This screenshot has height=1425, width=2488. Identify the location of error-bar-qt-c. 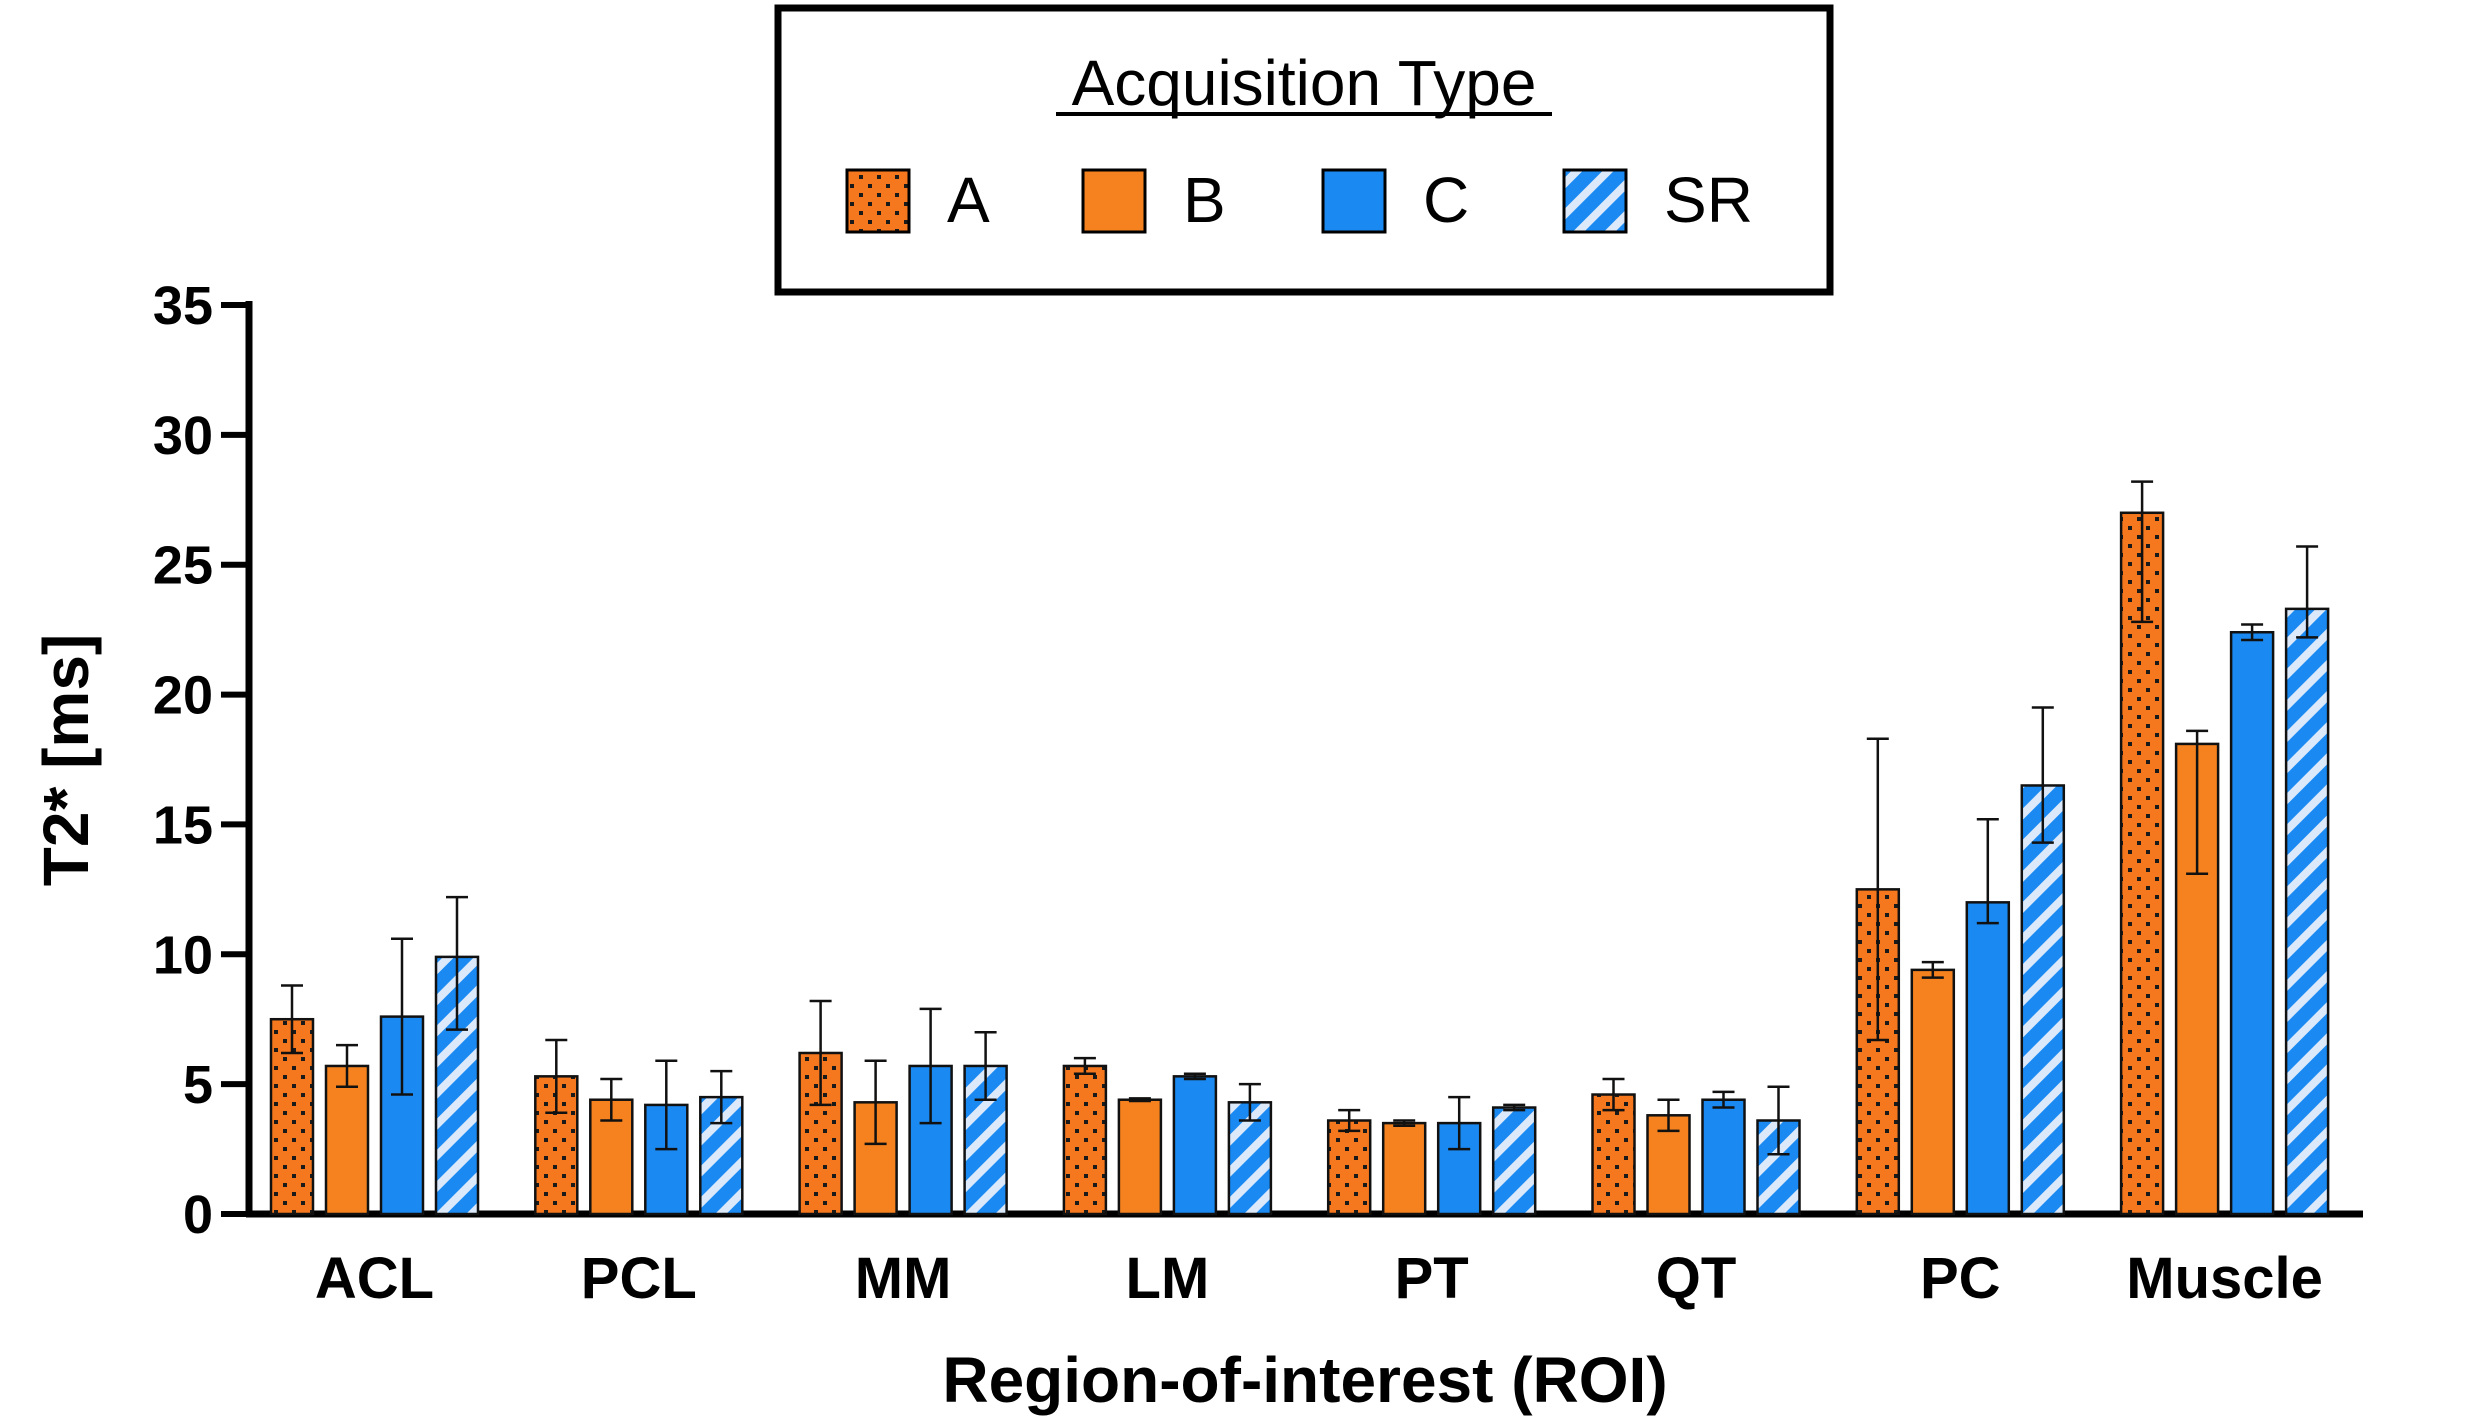
(1723, 1099).